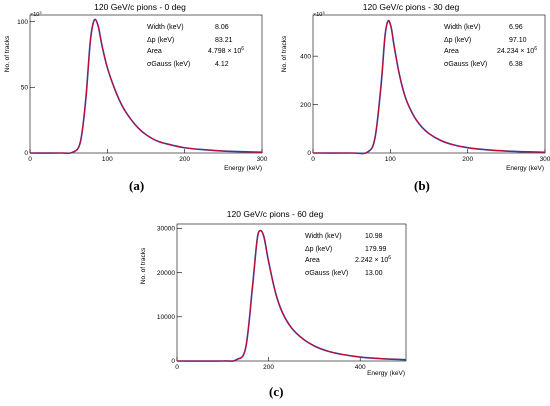  What do you see at coordinates (222, 64) in the screenshot?
I see `stat-sigma-value: 4.12` at bounding box center [222, 64].